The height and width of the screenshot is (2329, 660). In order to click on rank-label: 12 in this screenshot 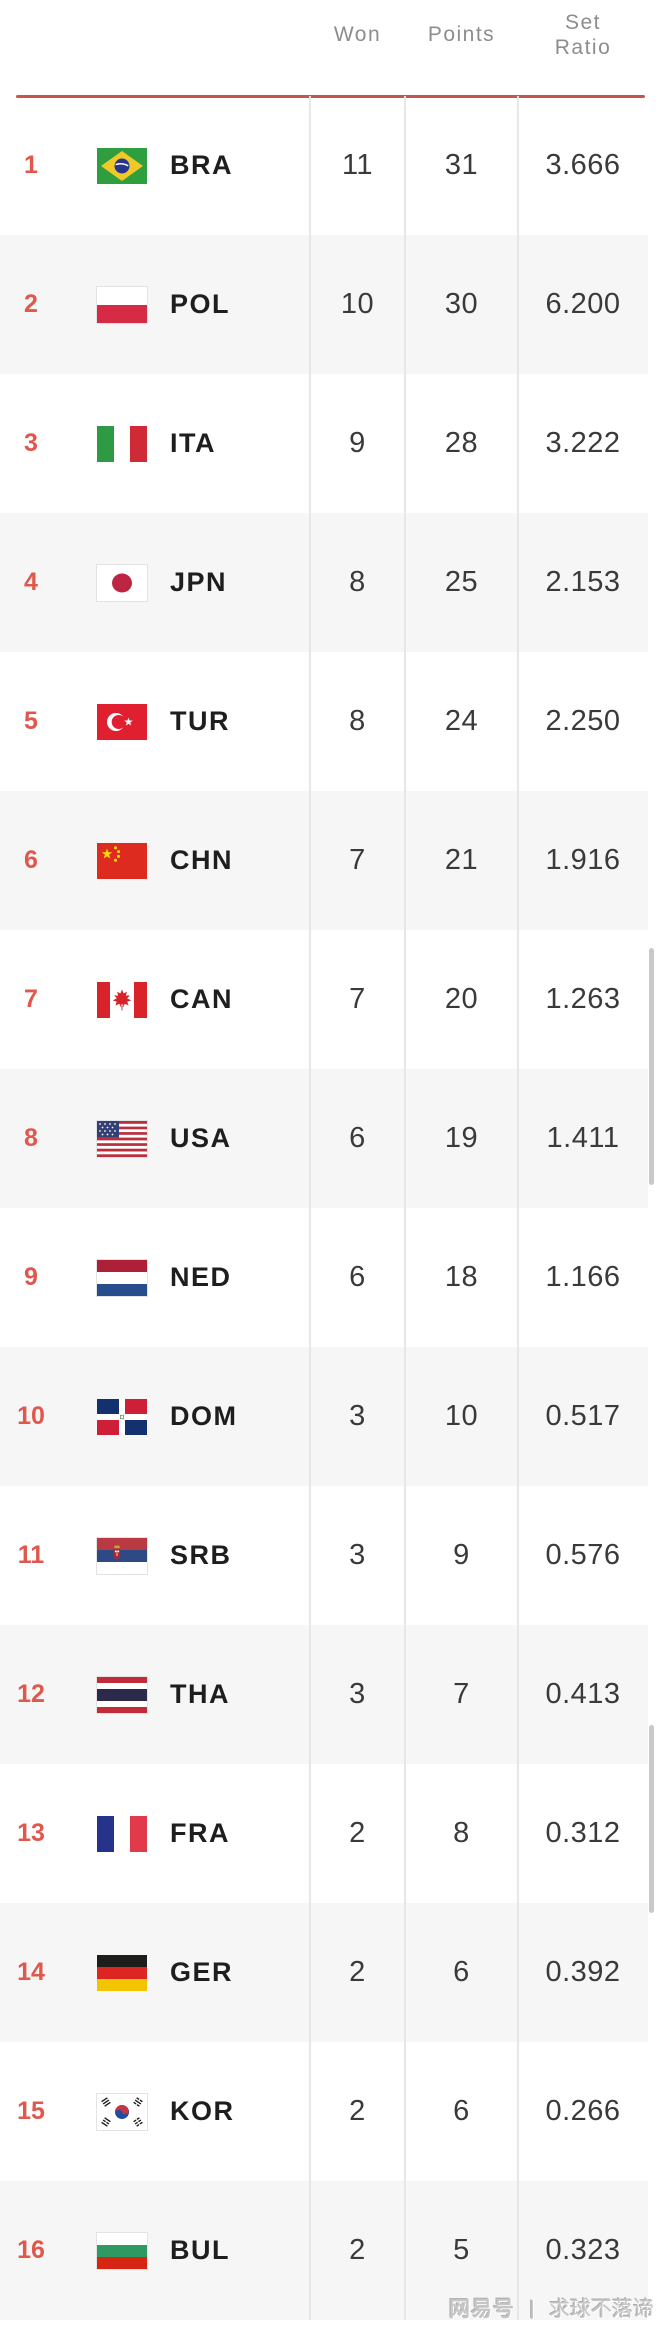, I will do `click(31, 1694)`.